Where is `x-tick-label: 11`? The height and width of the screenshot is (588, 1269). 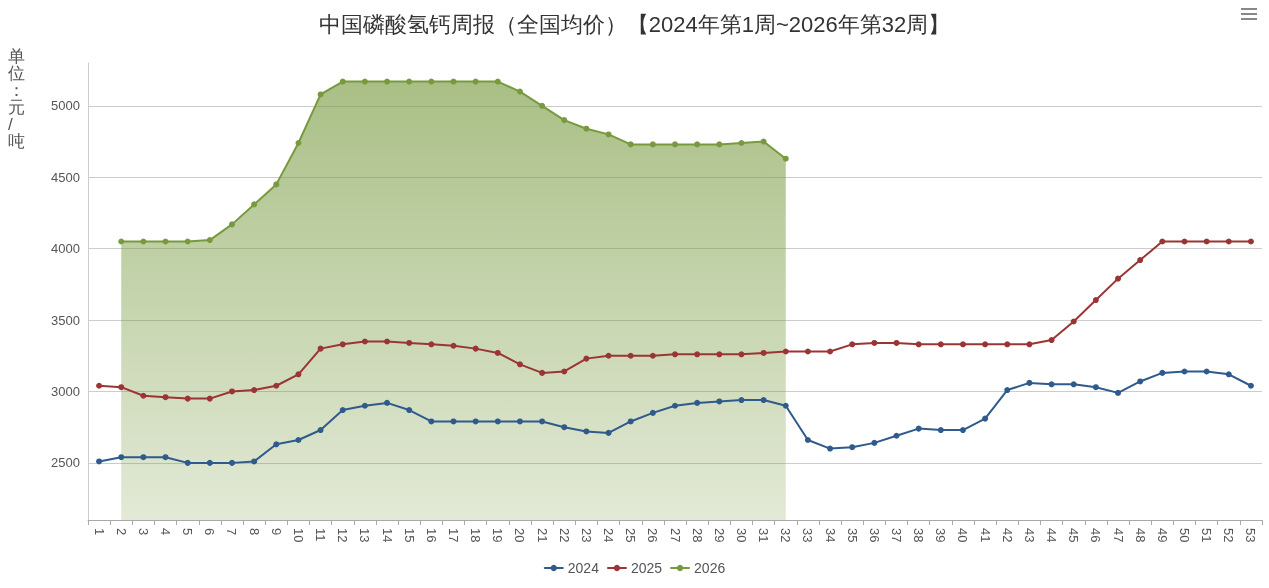
x-tick-label: 11 is located at coordinates (321, 535).